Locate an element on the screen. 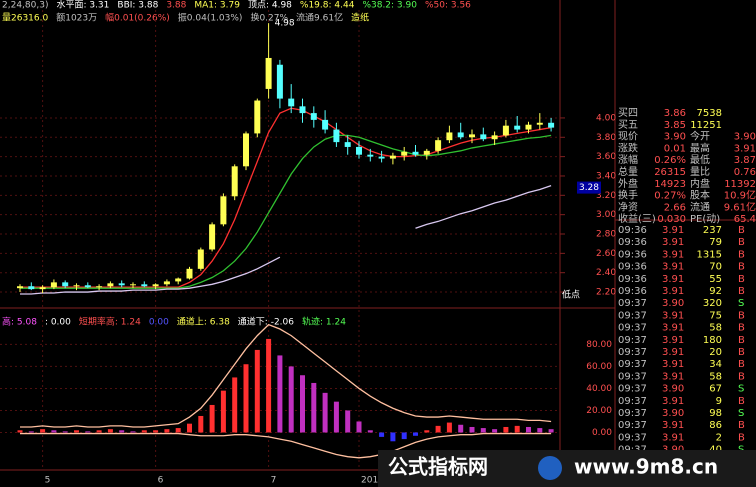  quote-value: 3.90 is located at coordinates (675, 137).